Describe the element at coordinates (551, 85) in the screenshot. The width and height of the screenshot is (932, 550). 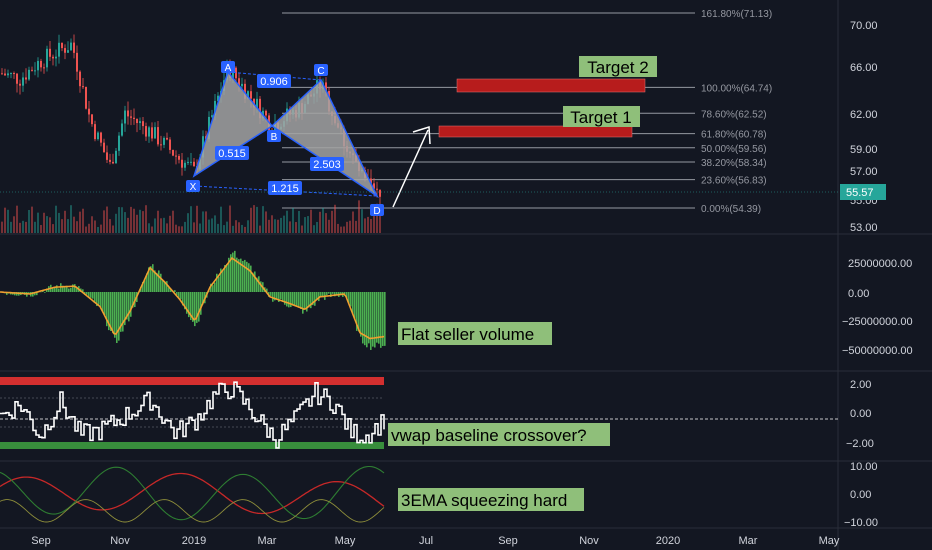
I see `target-2-zone` at that location.